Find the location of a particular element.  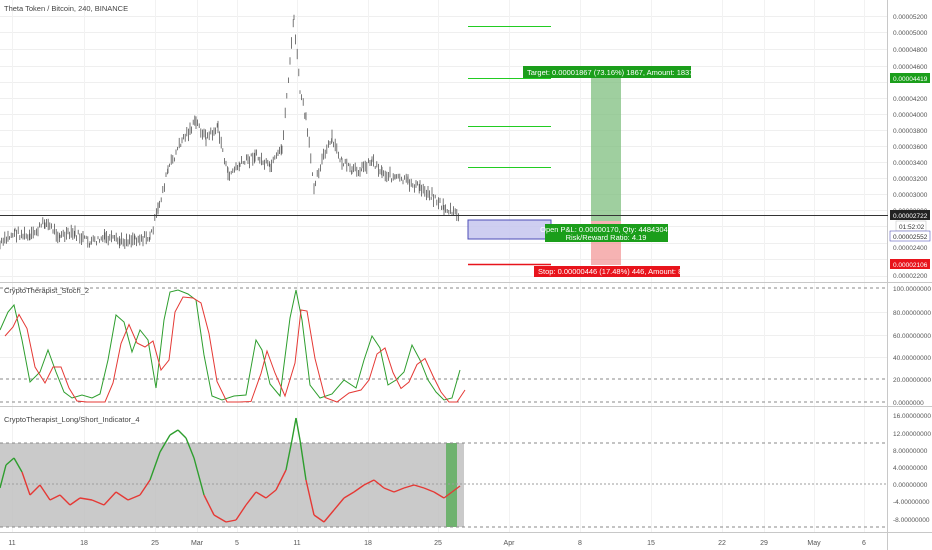

horizontal-target-lines is located at coordinates (509, 97).